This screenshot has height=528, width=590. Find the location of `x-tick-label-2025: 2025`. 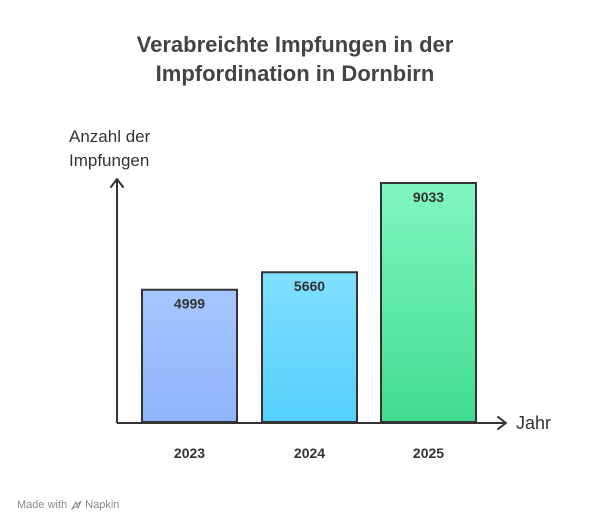

x-tick-label-2025: 2025 is located at coordinates (428, 453).